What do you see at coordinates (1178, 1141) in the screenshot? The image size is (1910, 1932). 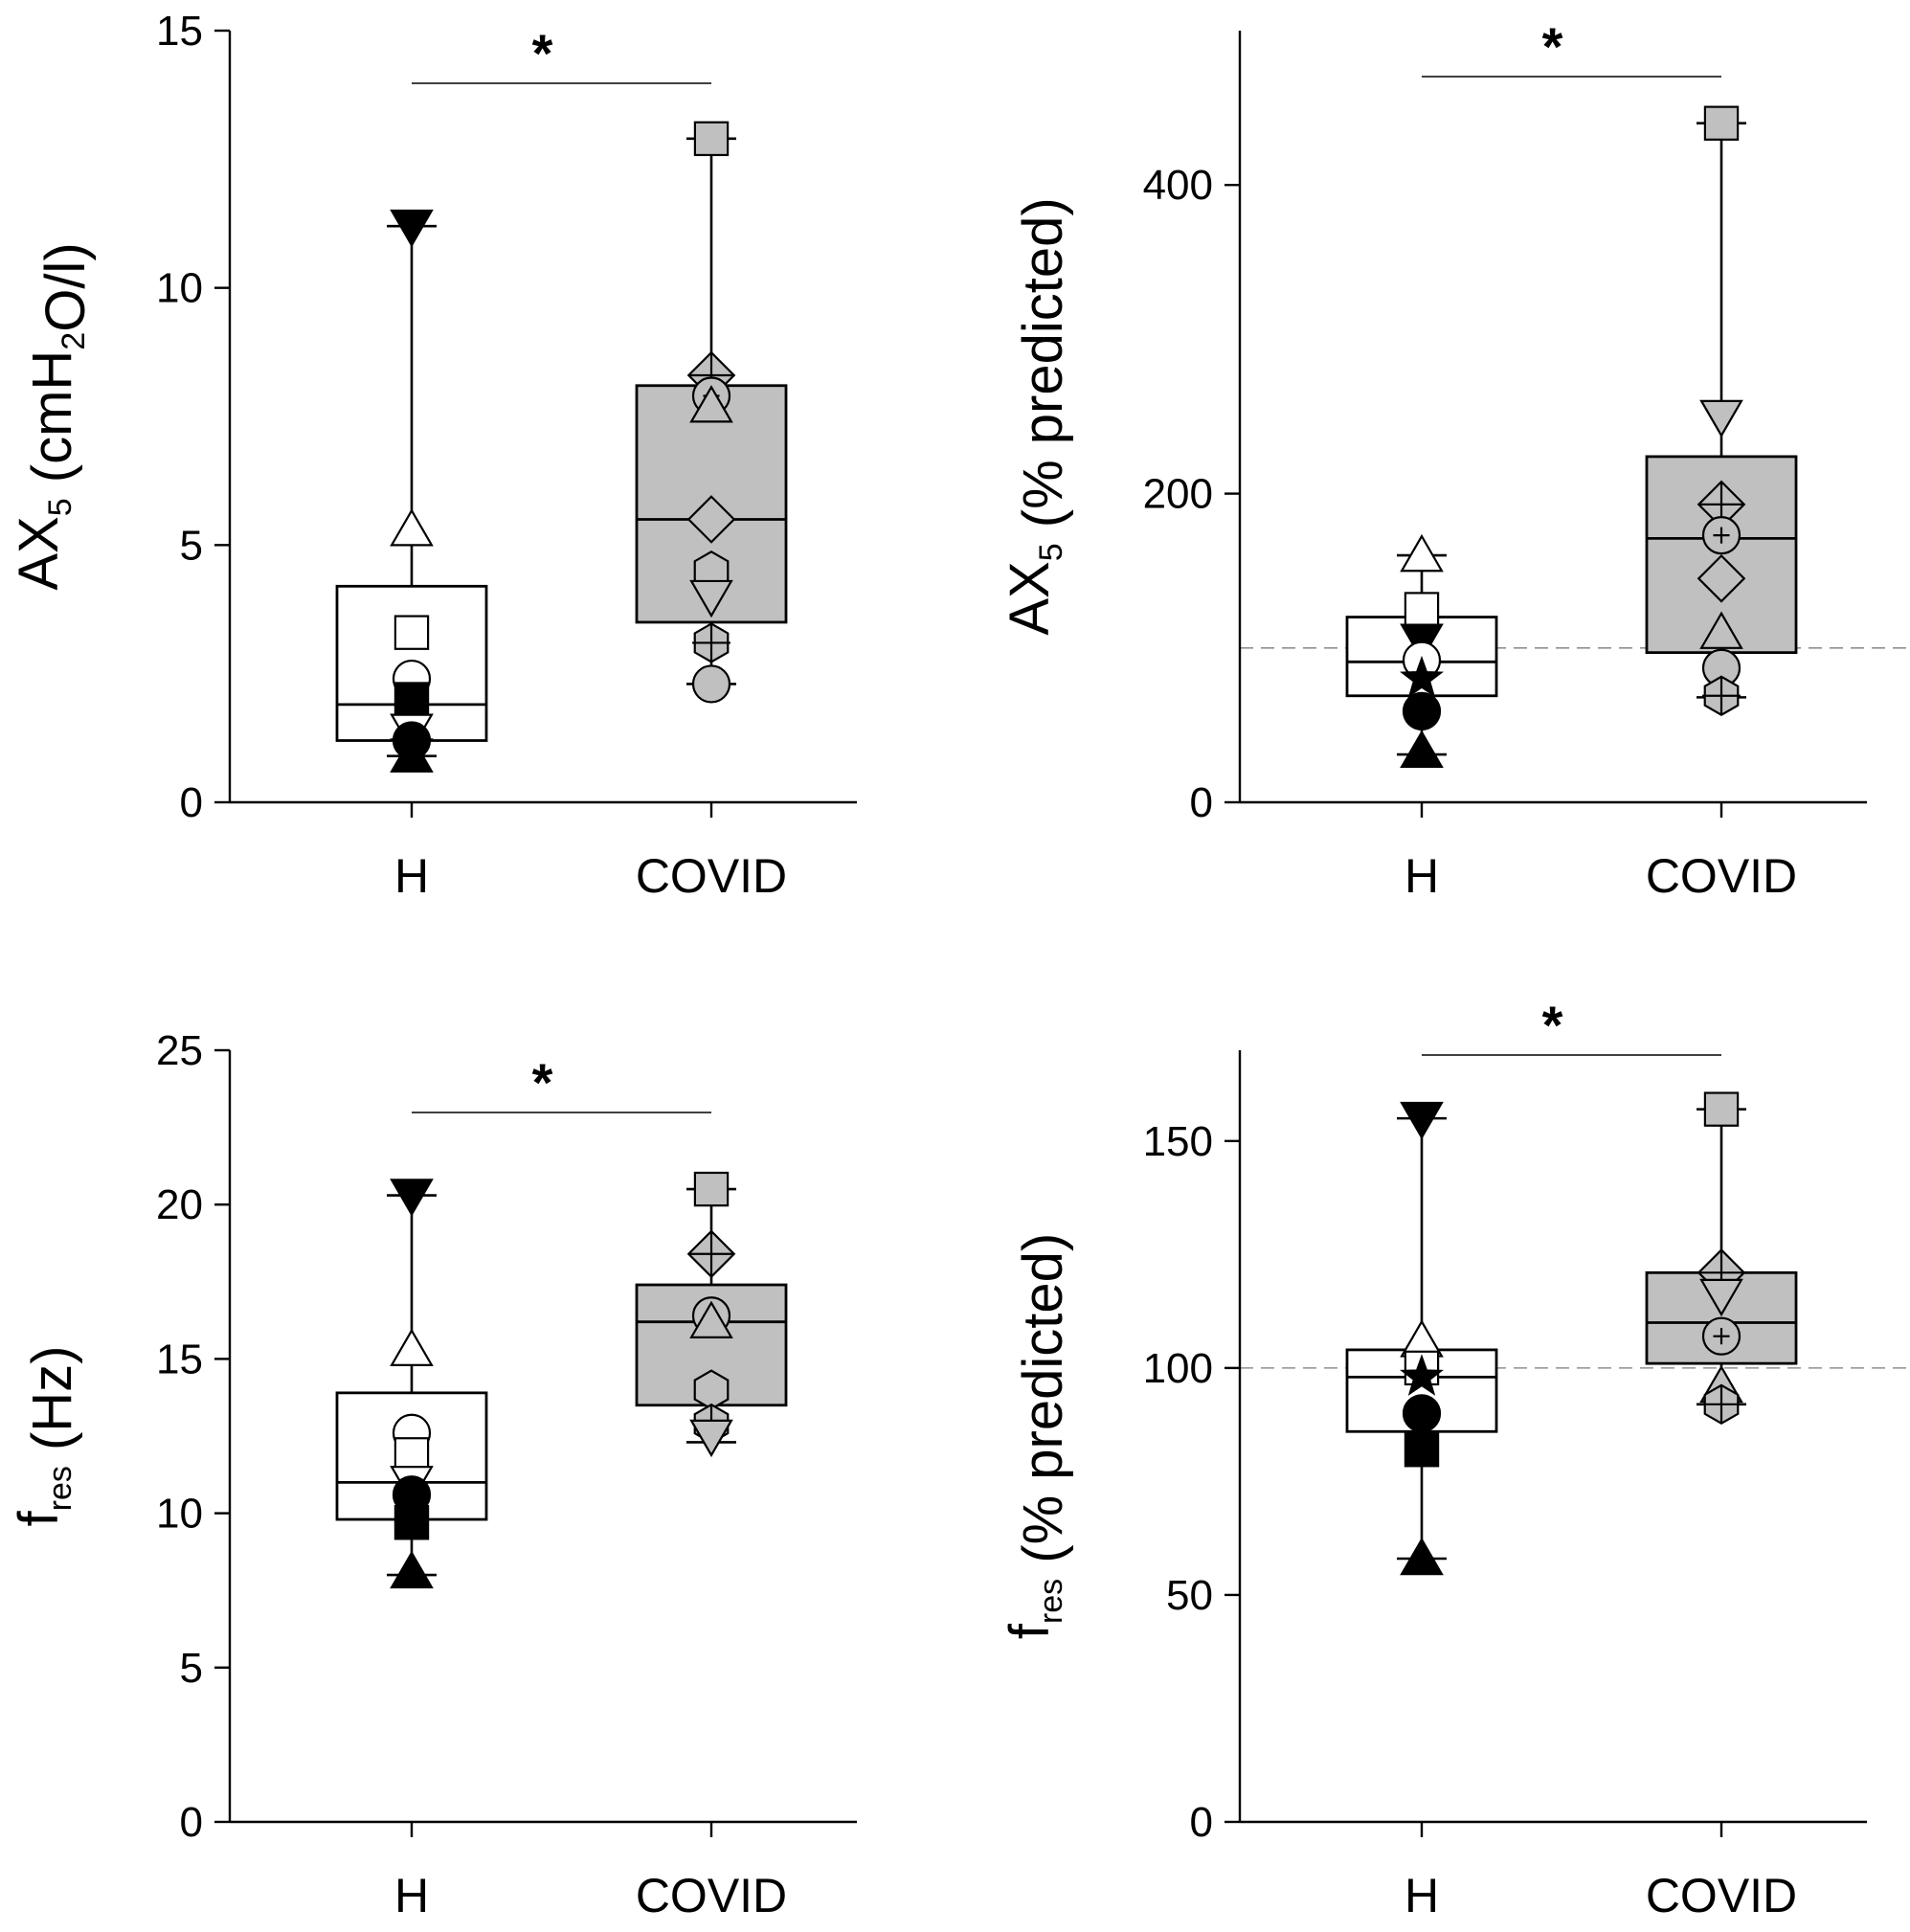 I see `y-tick-label: 150` at bounding box center [1178, 1141].